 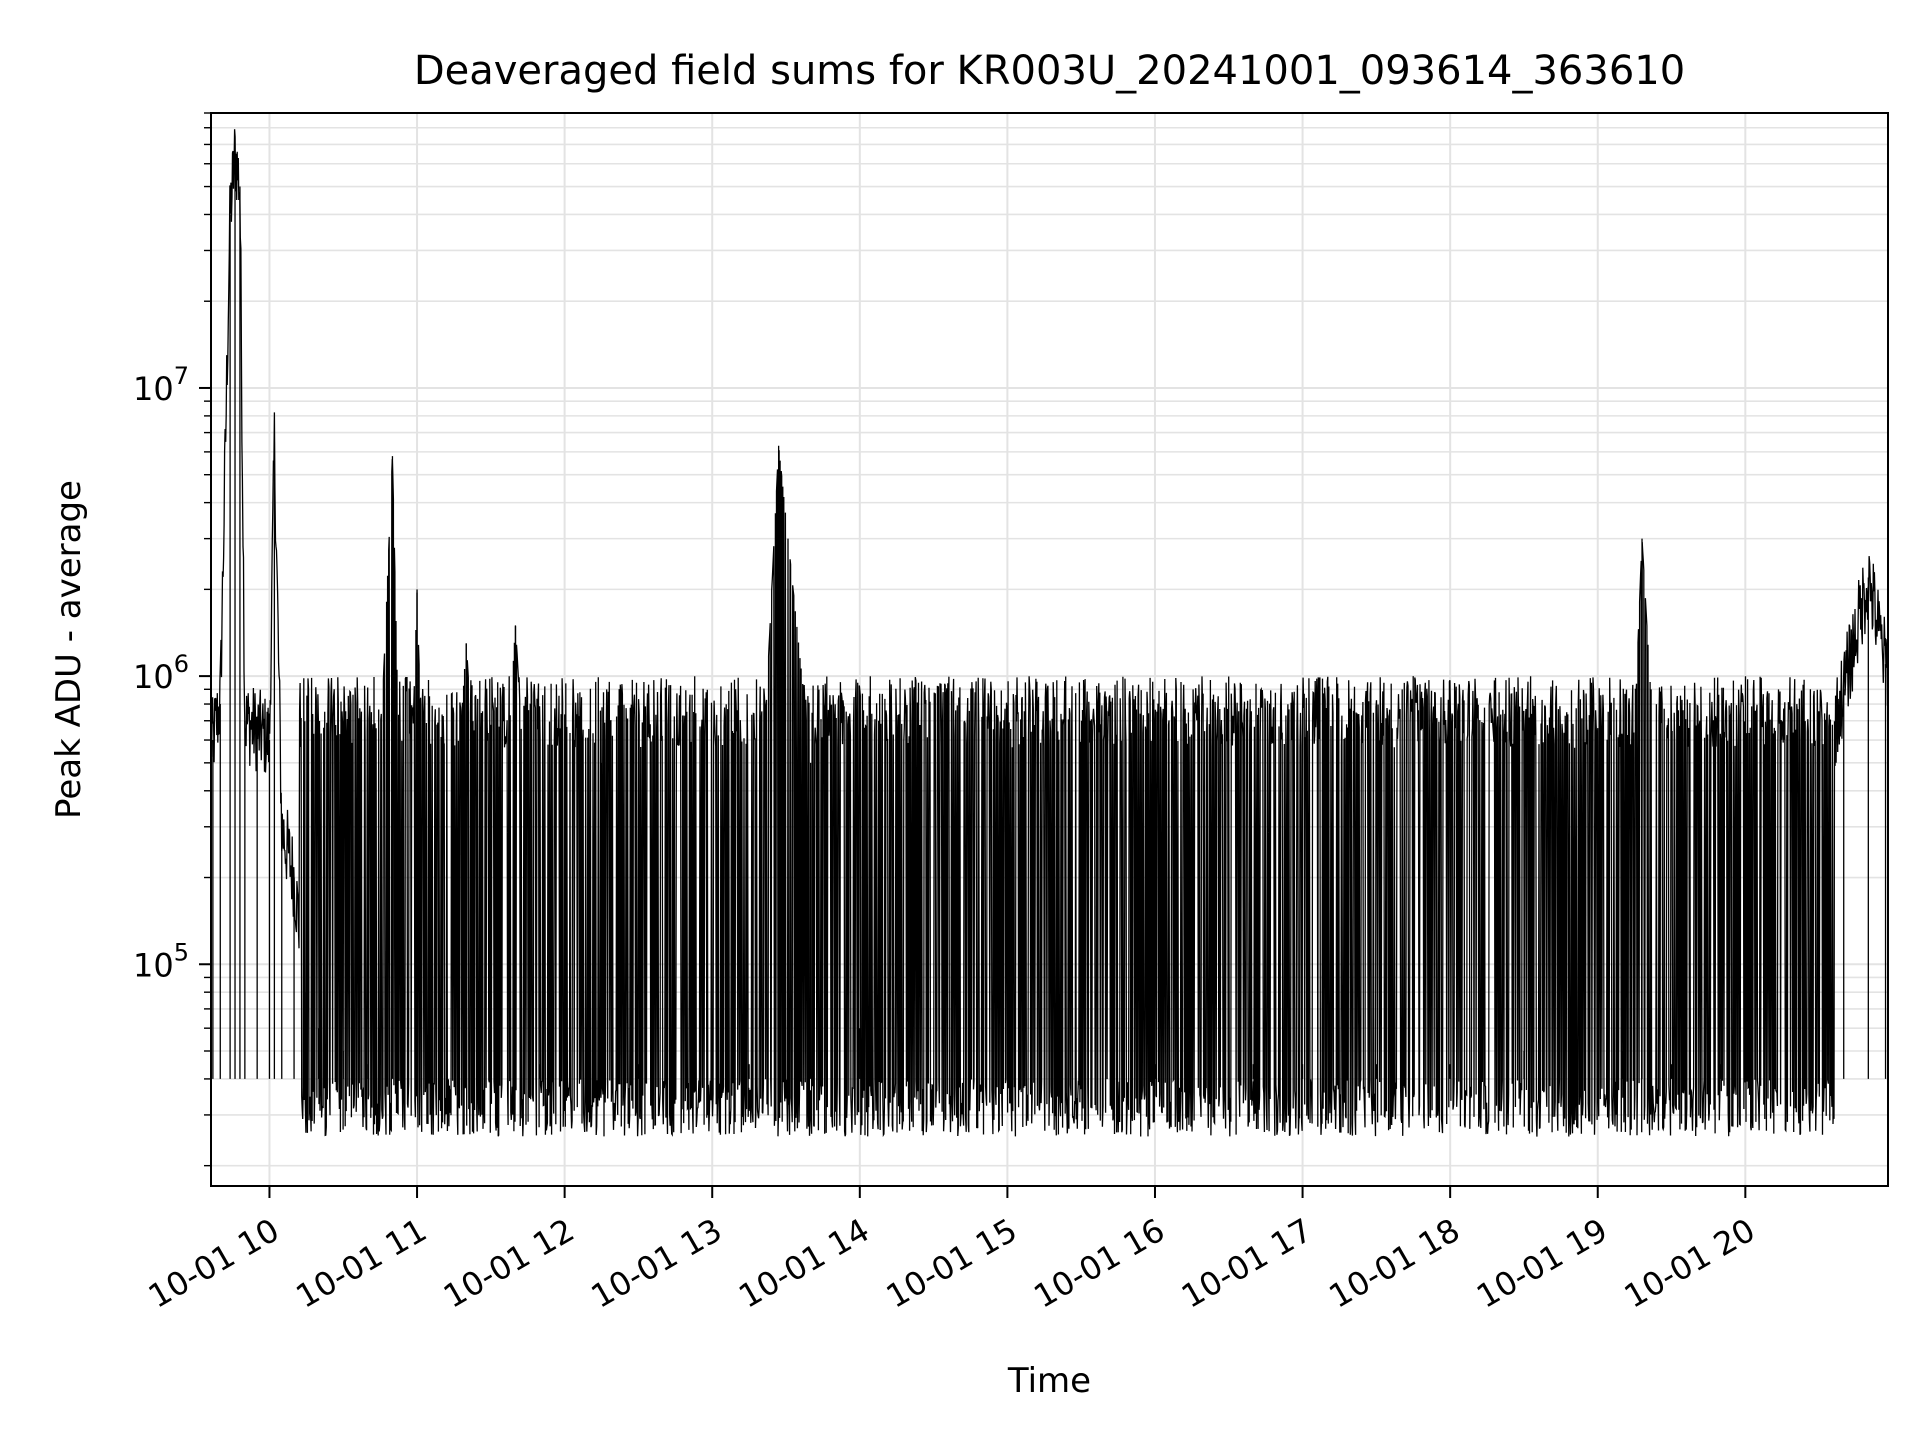 What do you see at coordinates (161, 673) in the screenshot?
I see `y-tick-label: 10⁶` at bounding box center [161, 673].